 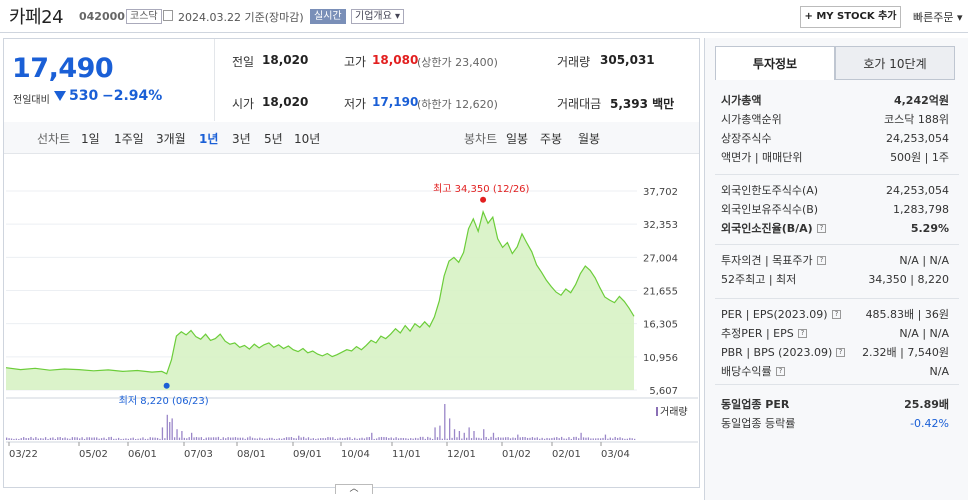 What do you see at coordinates (354, 489) in the screenshot?
I see `collapse-chart-button: ︿` at bounding box center [354, 489].